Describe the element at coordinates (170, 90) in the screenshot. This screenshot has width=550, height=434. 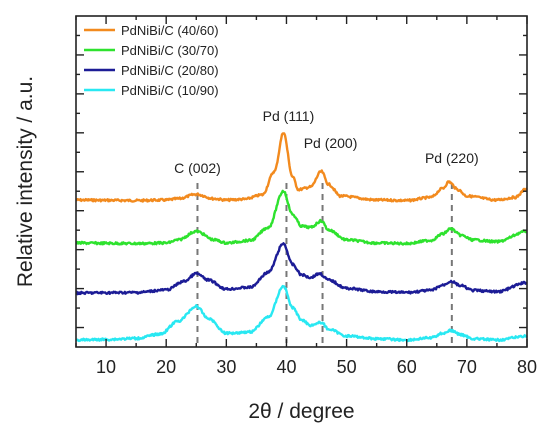
I see `legend-label: PdNiBi/C (10/90)` at that location.